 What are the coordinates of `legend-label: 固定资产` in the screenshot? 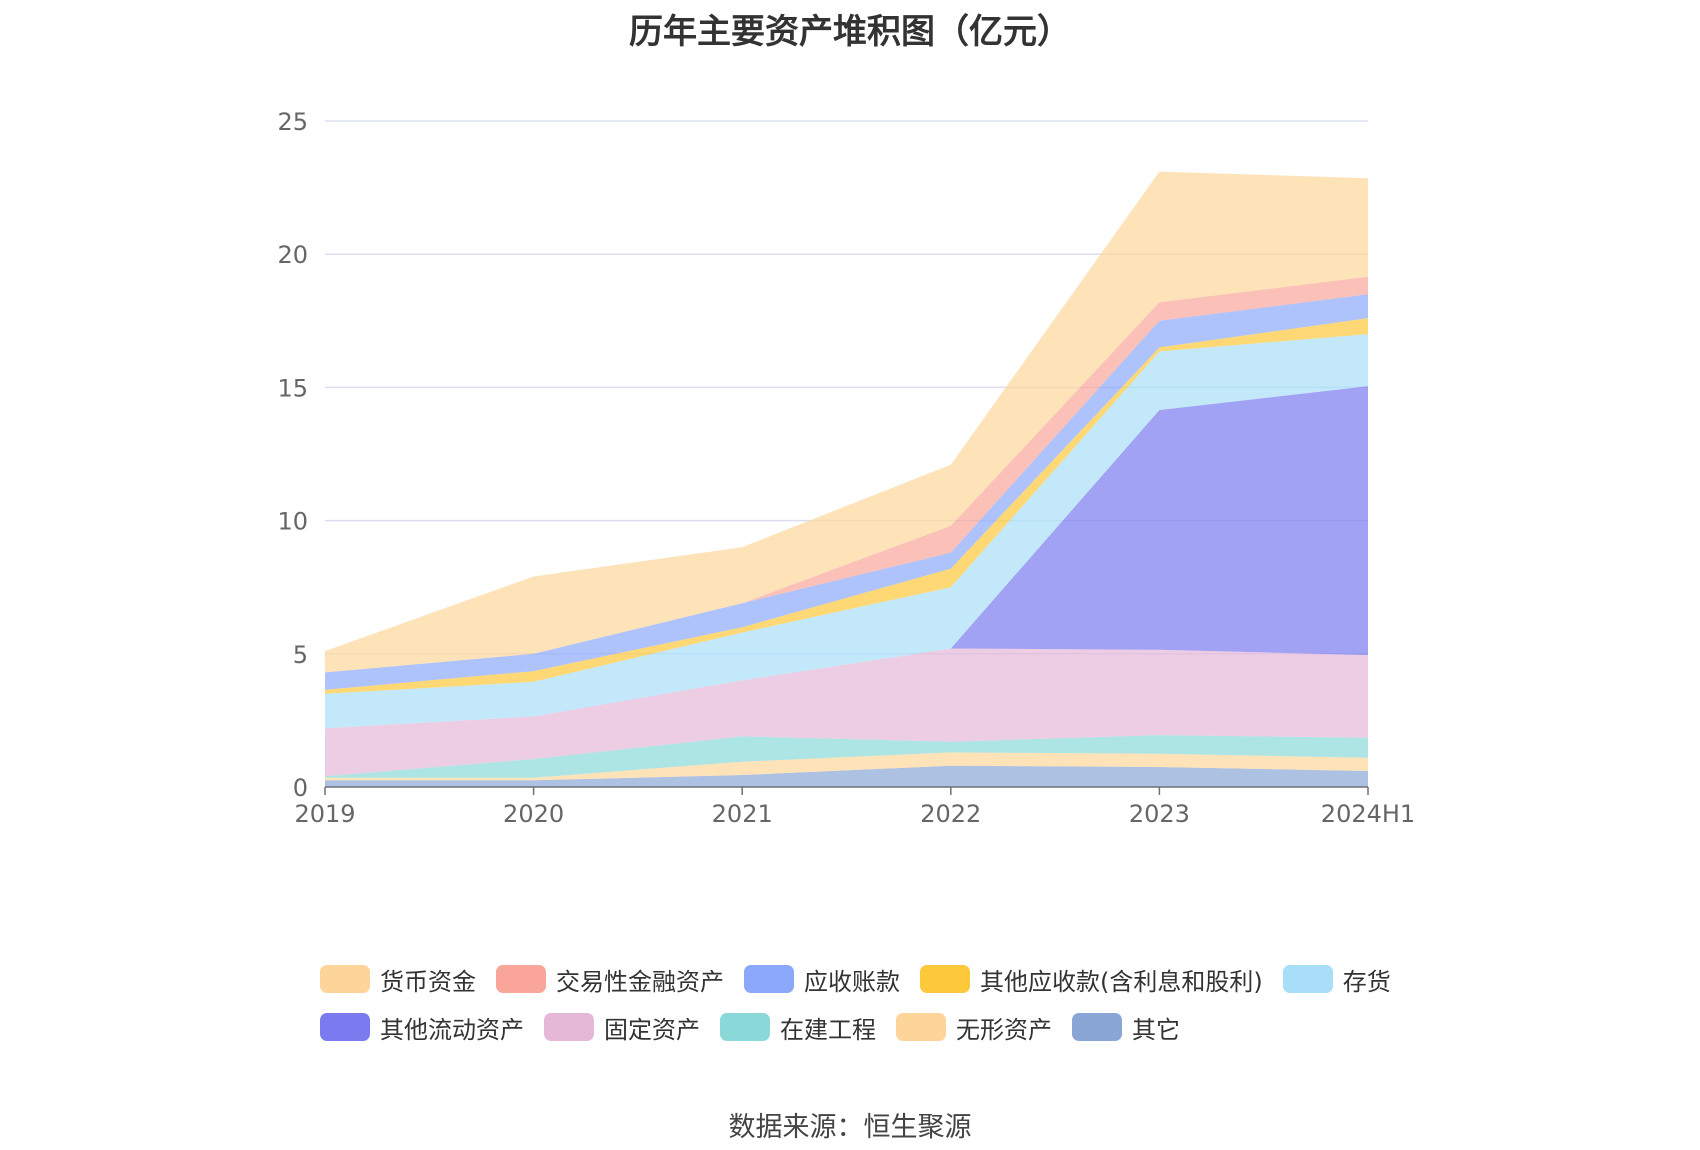 It's located at (652, 1029).